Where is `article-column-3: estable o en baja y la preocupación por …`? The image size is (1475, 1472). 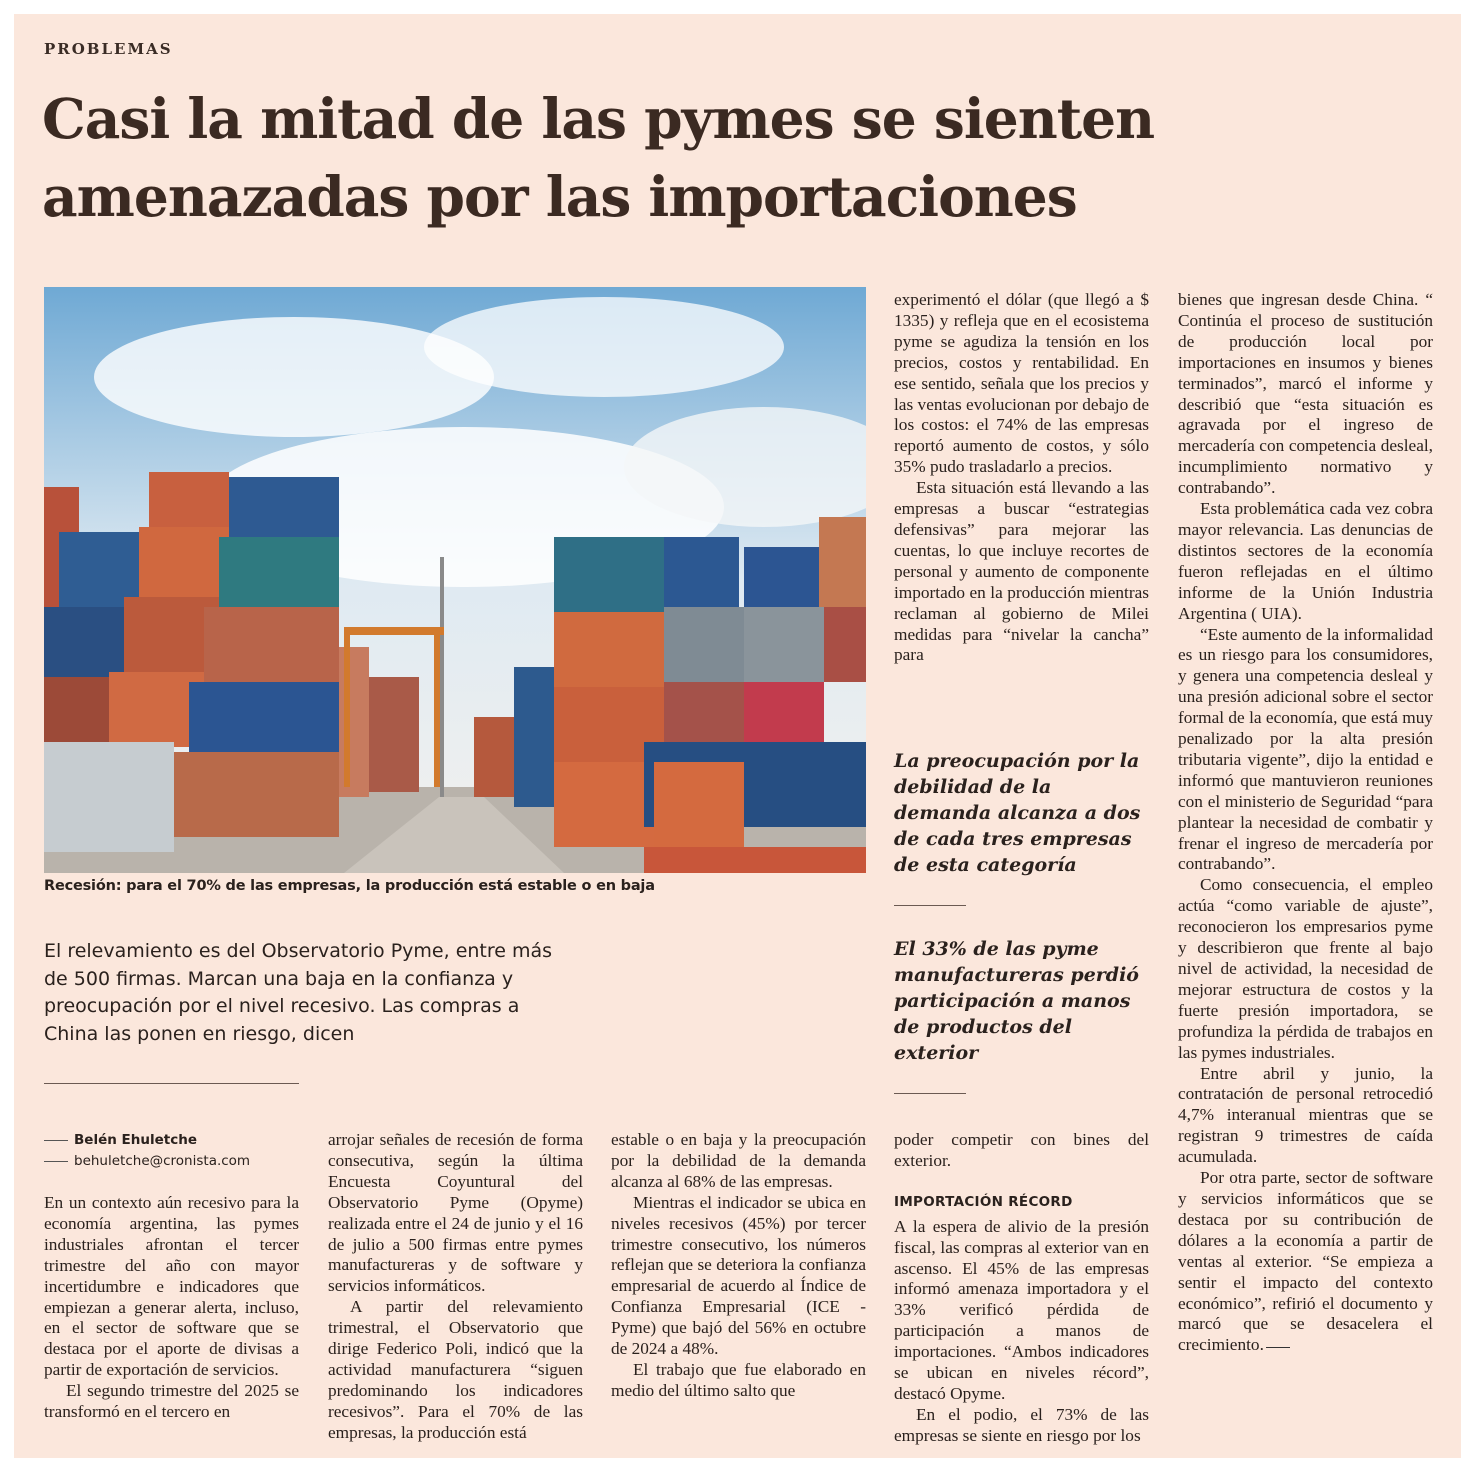
article-column-3: estable o en baja y la preocupación por … is located at coordinates (738, 1266).